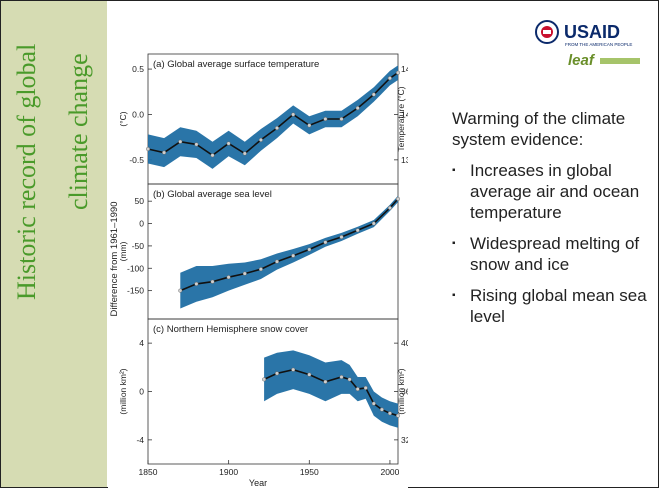  What do you see at coordinates (230, 329) in the screenshot?
I see `panel-title: (c) Northern Hemisphere snow cover` at bounding box center [230, 329].